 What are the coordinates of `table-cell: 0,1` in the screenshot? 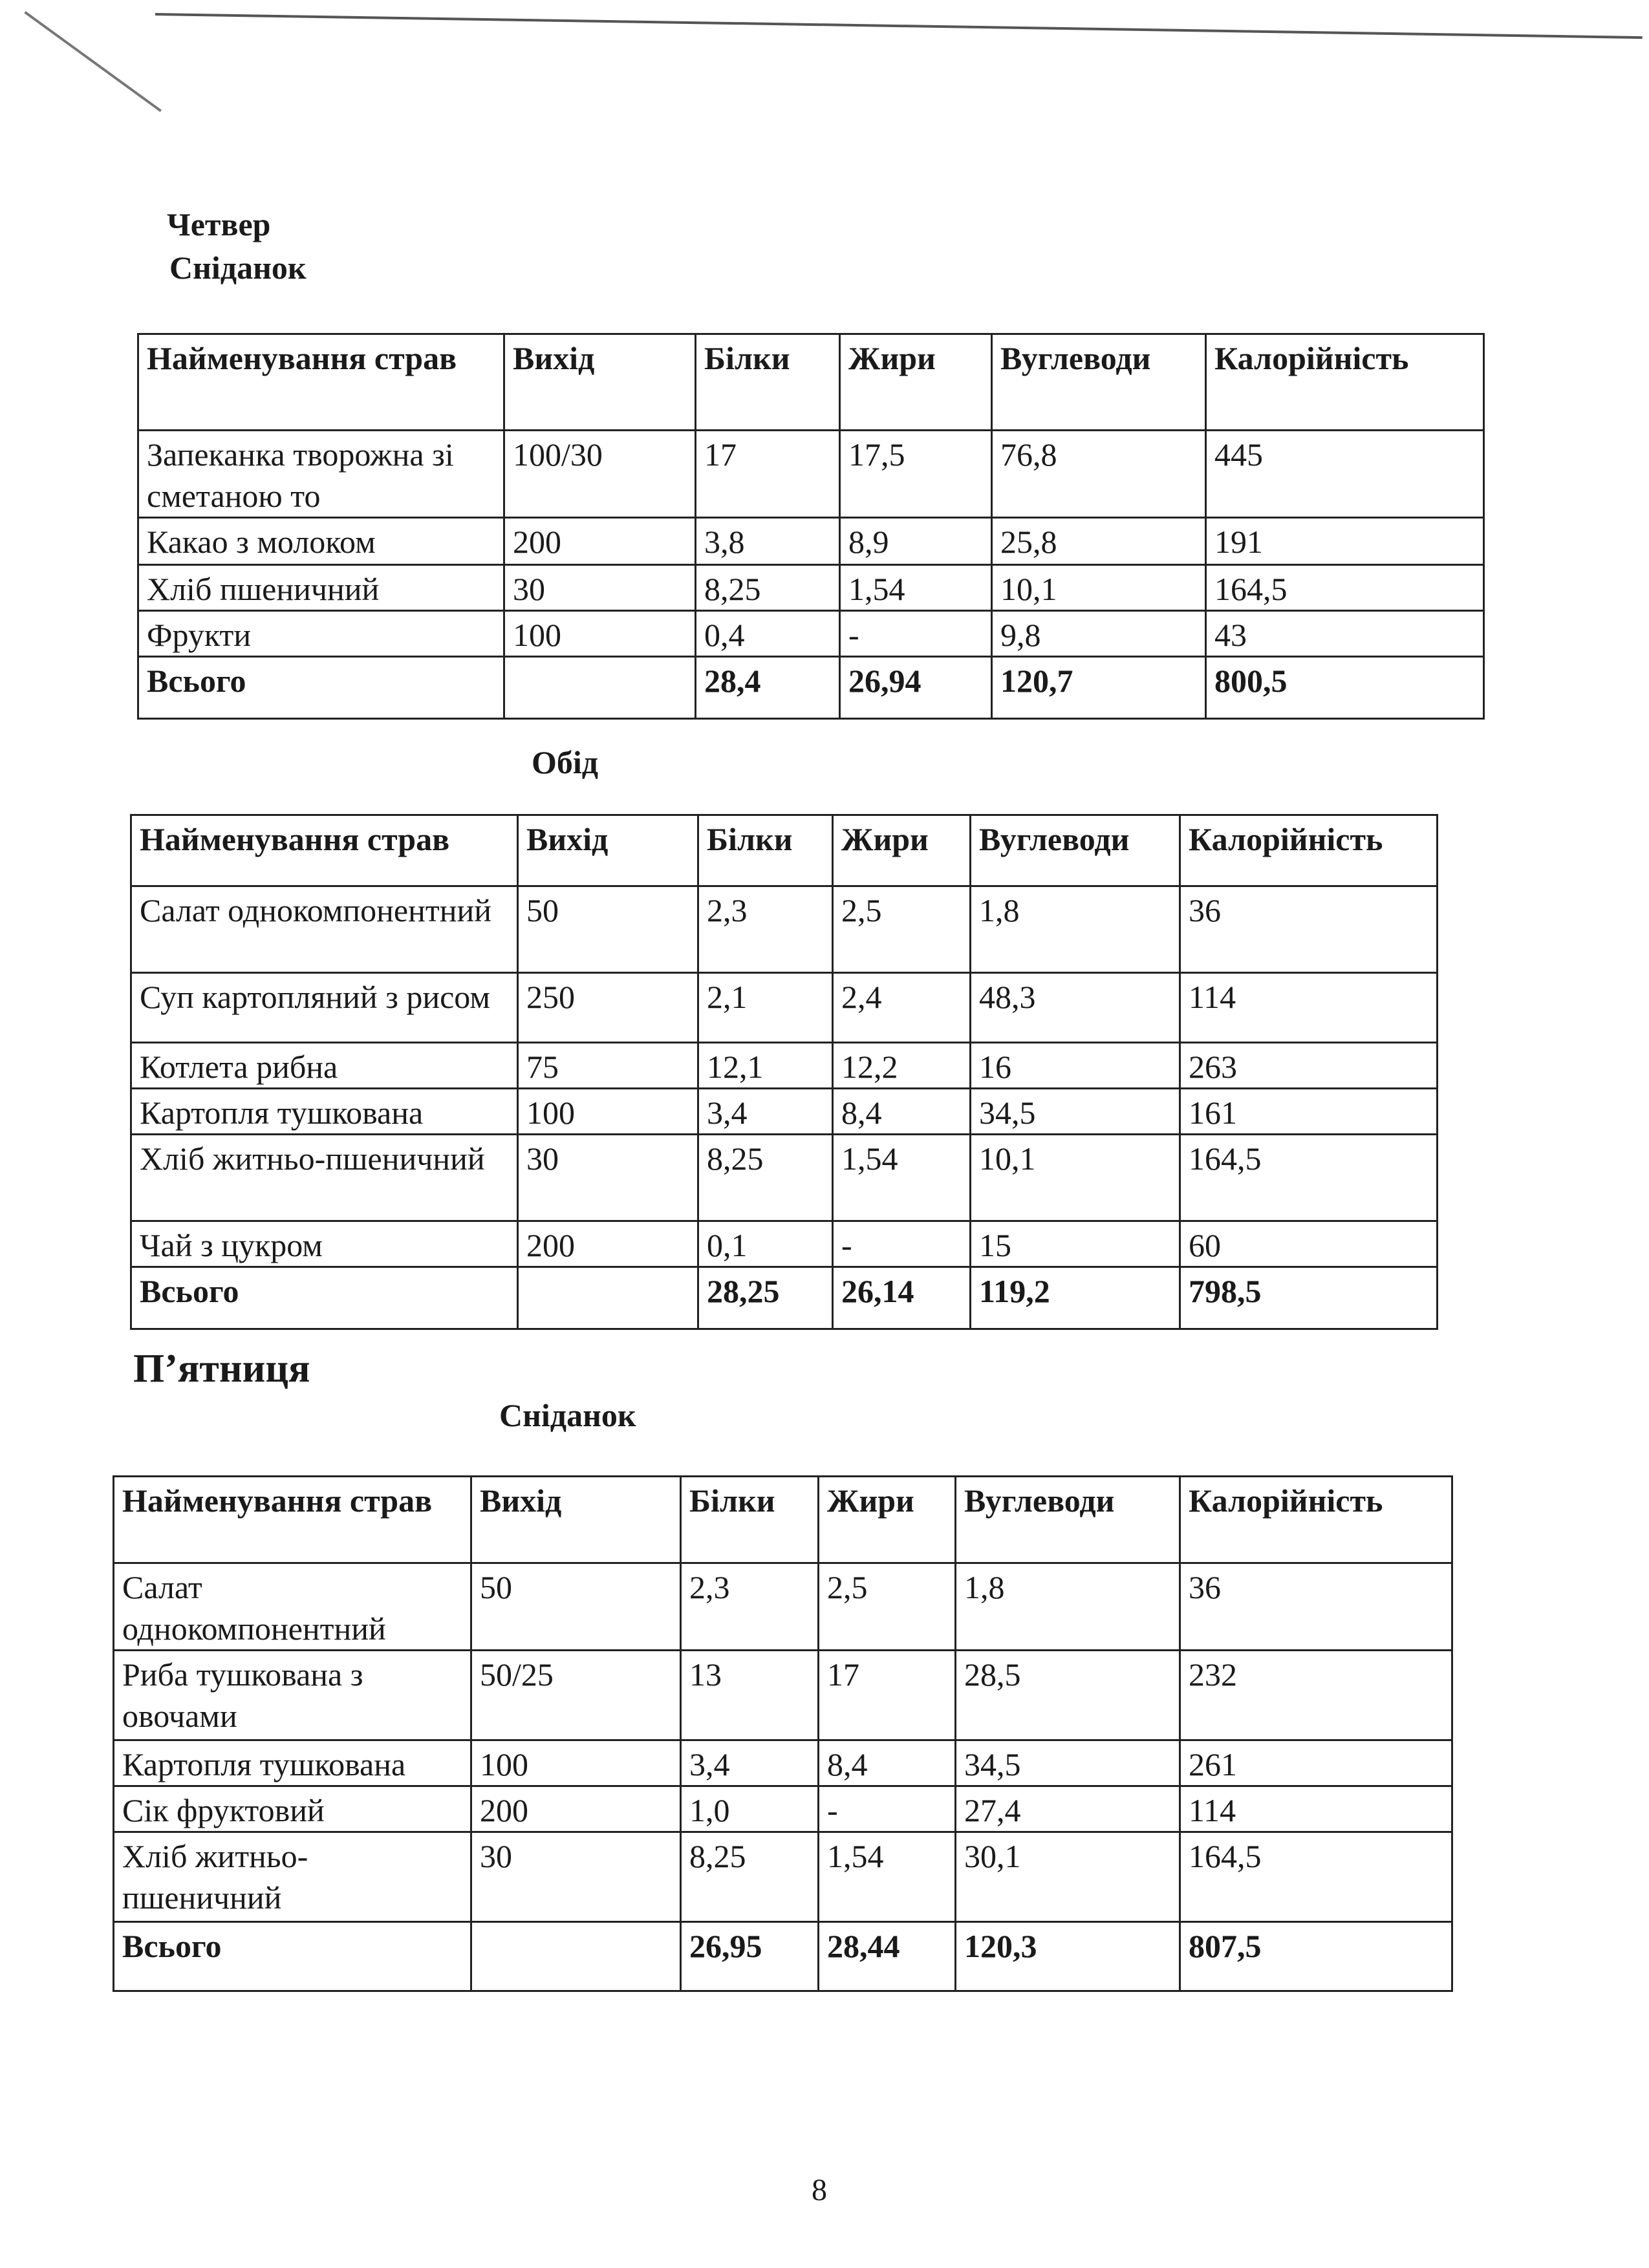 It's located at (765, 1244).